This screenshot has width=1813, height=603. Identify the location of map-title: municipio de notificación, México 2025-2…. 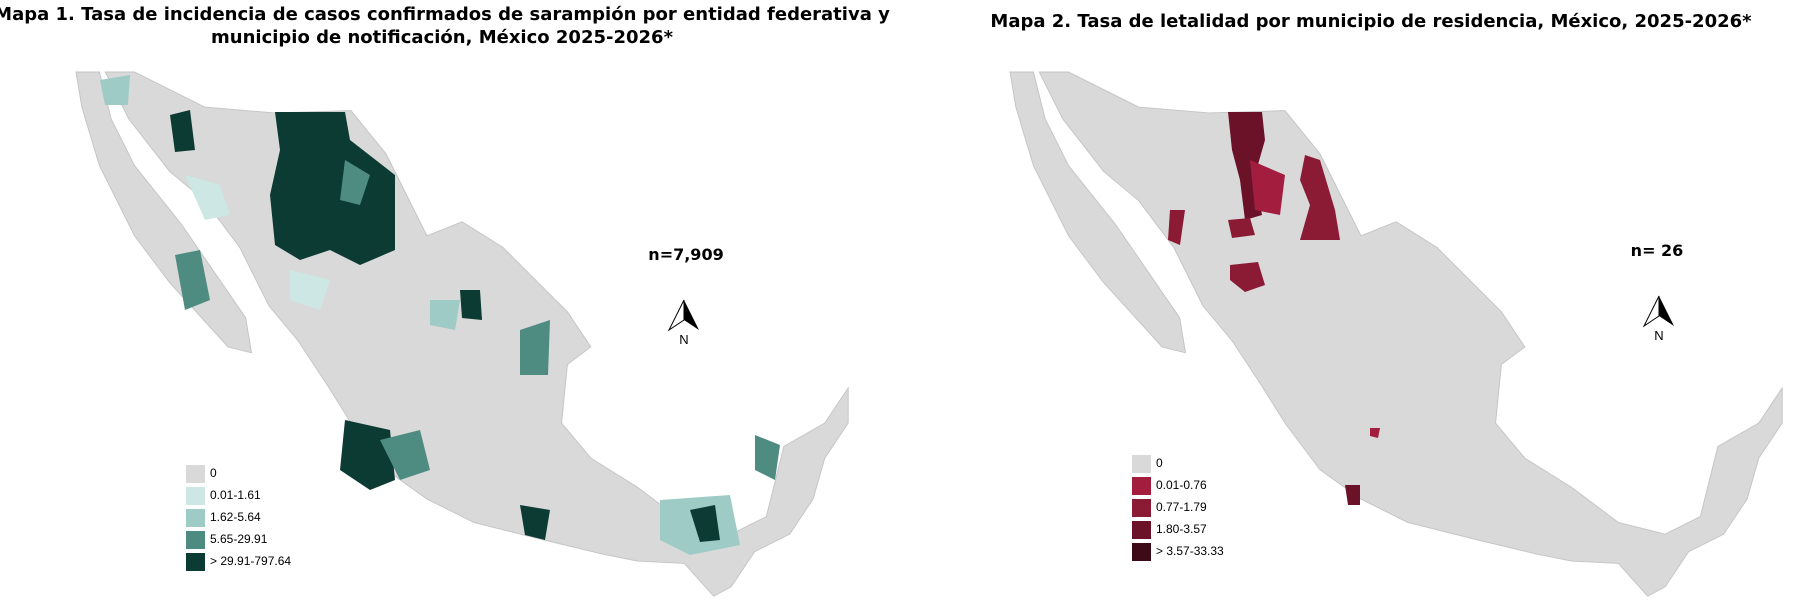
(442, 37).